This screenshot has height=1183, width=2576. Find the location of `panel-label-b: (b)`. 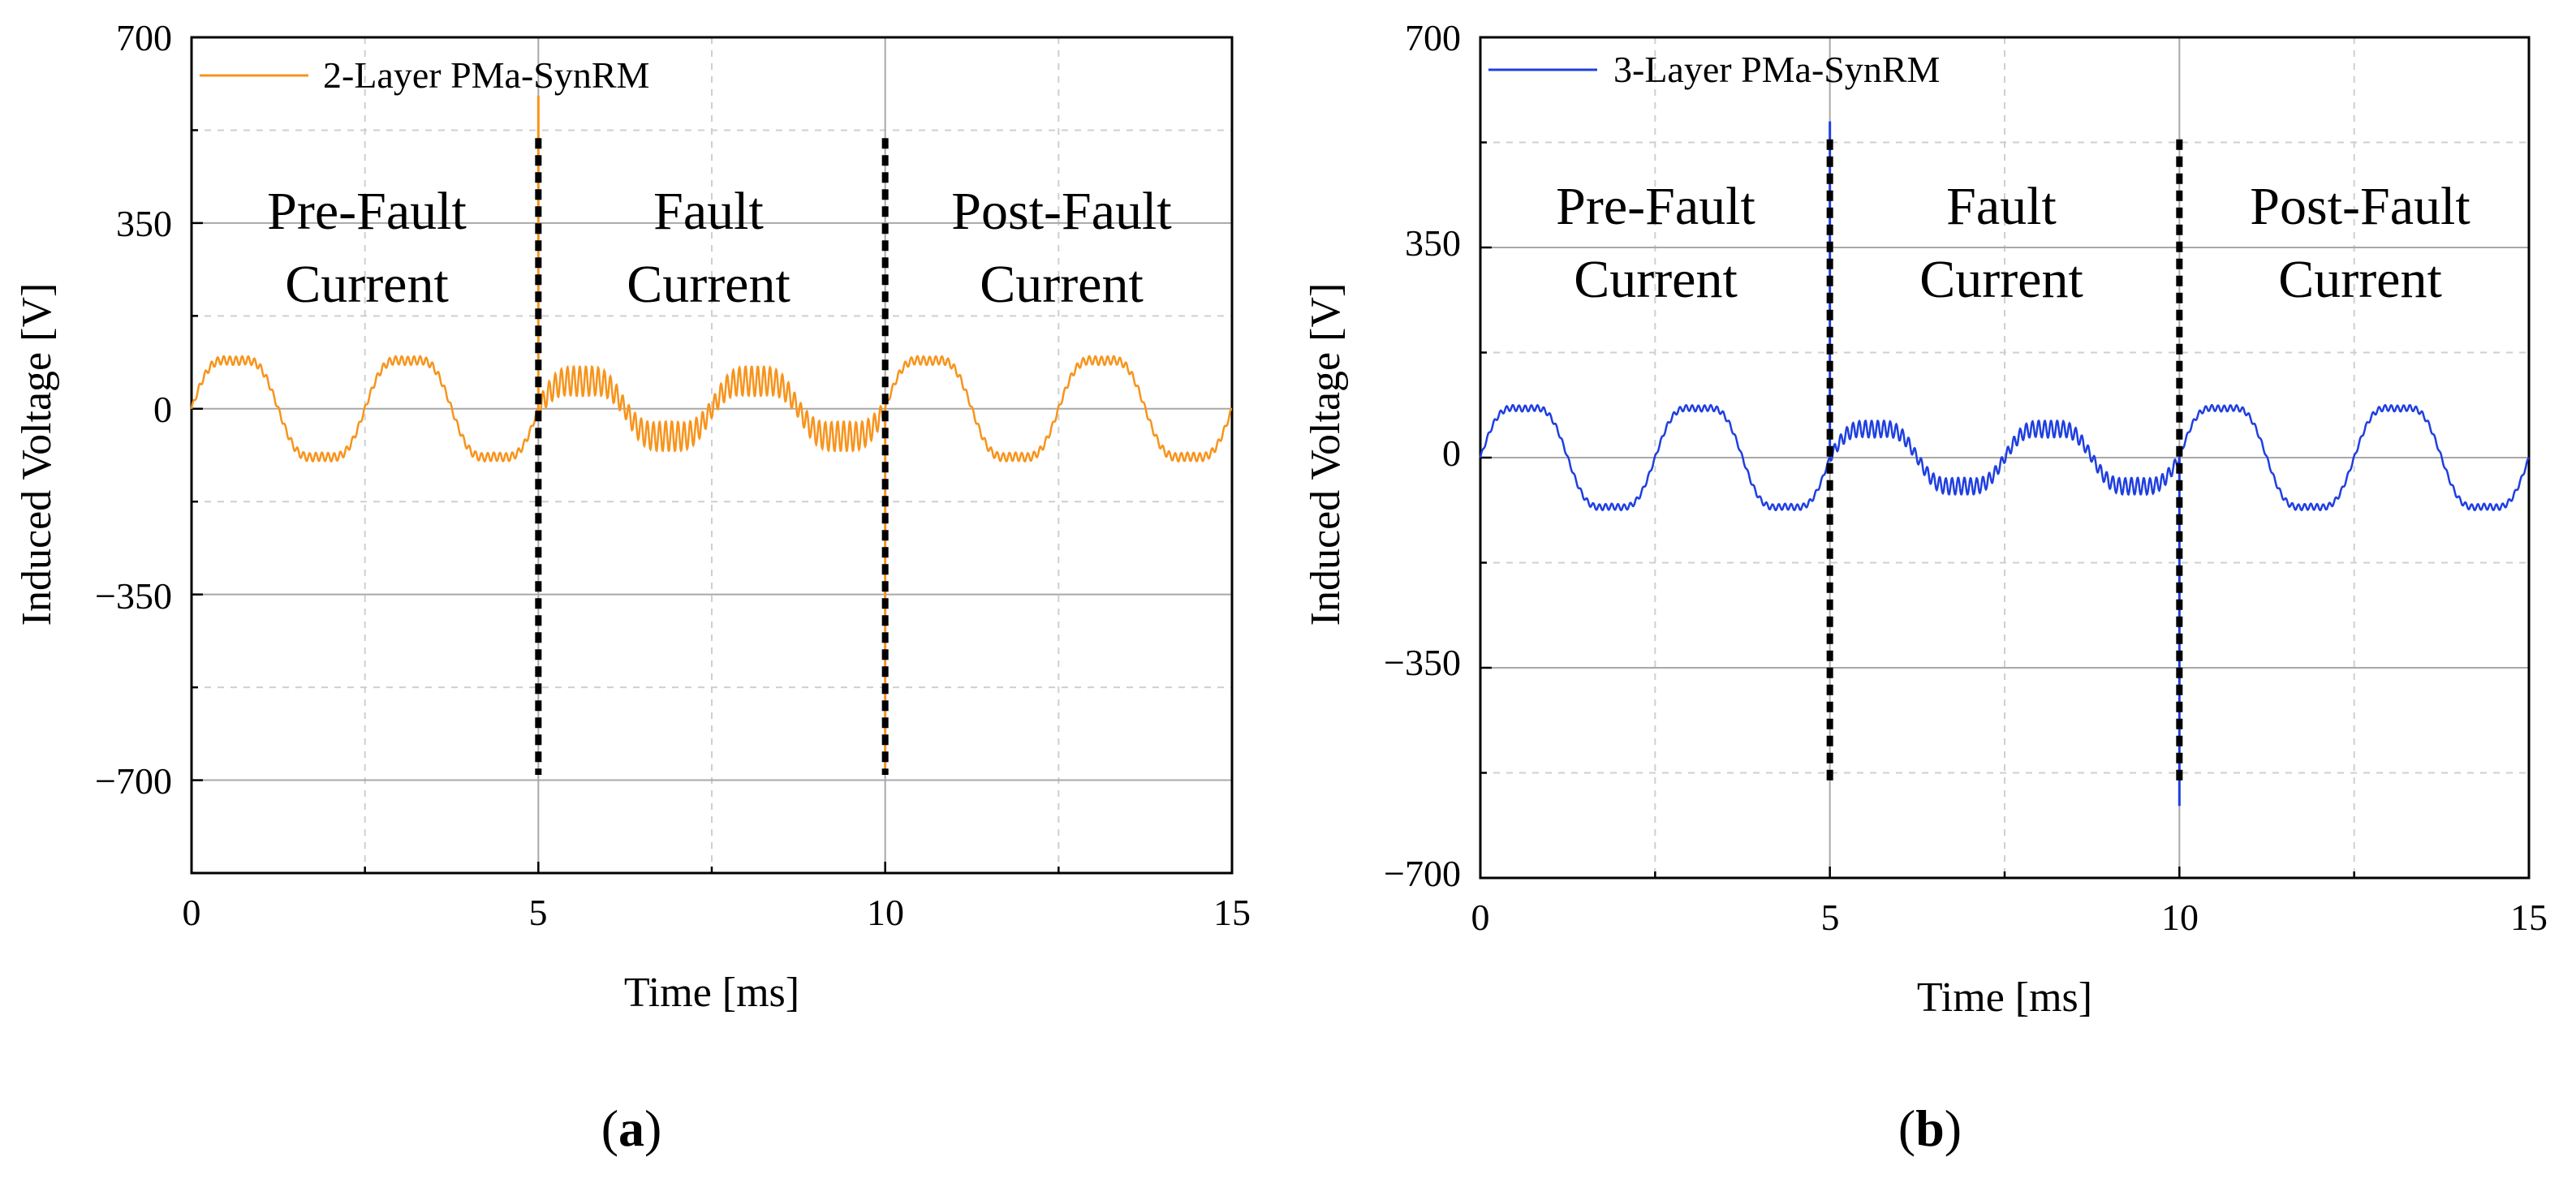

panel-label-b: (b) is located at coordinates (1930, 1128).